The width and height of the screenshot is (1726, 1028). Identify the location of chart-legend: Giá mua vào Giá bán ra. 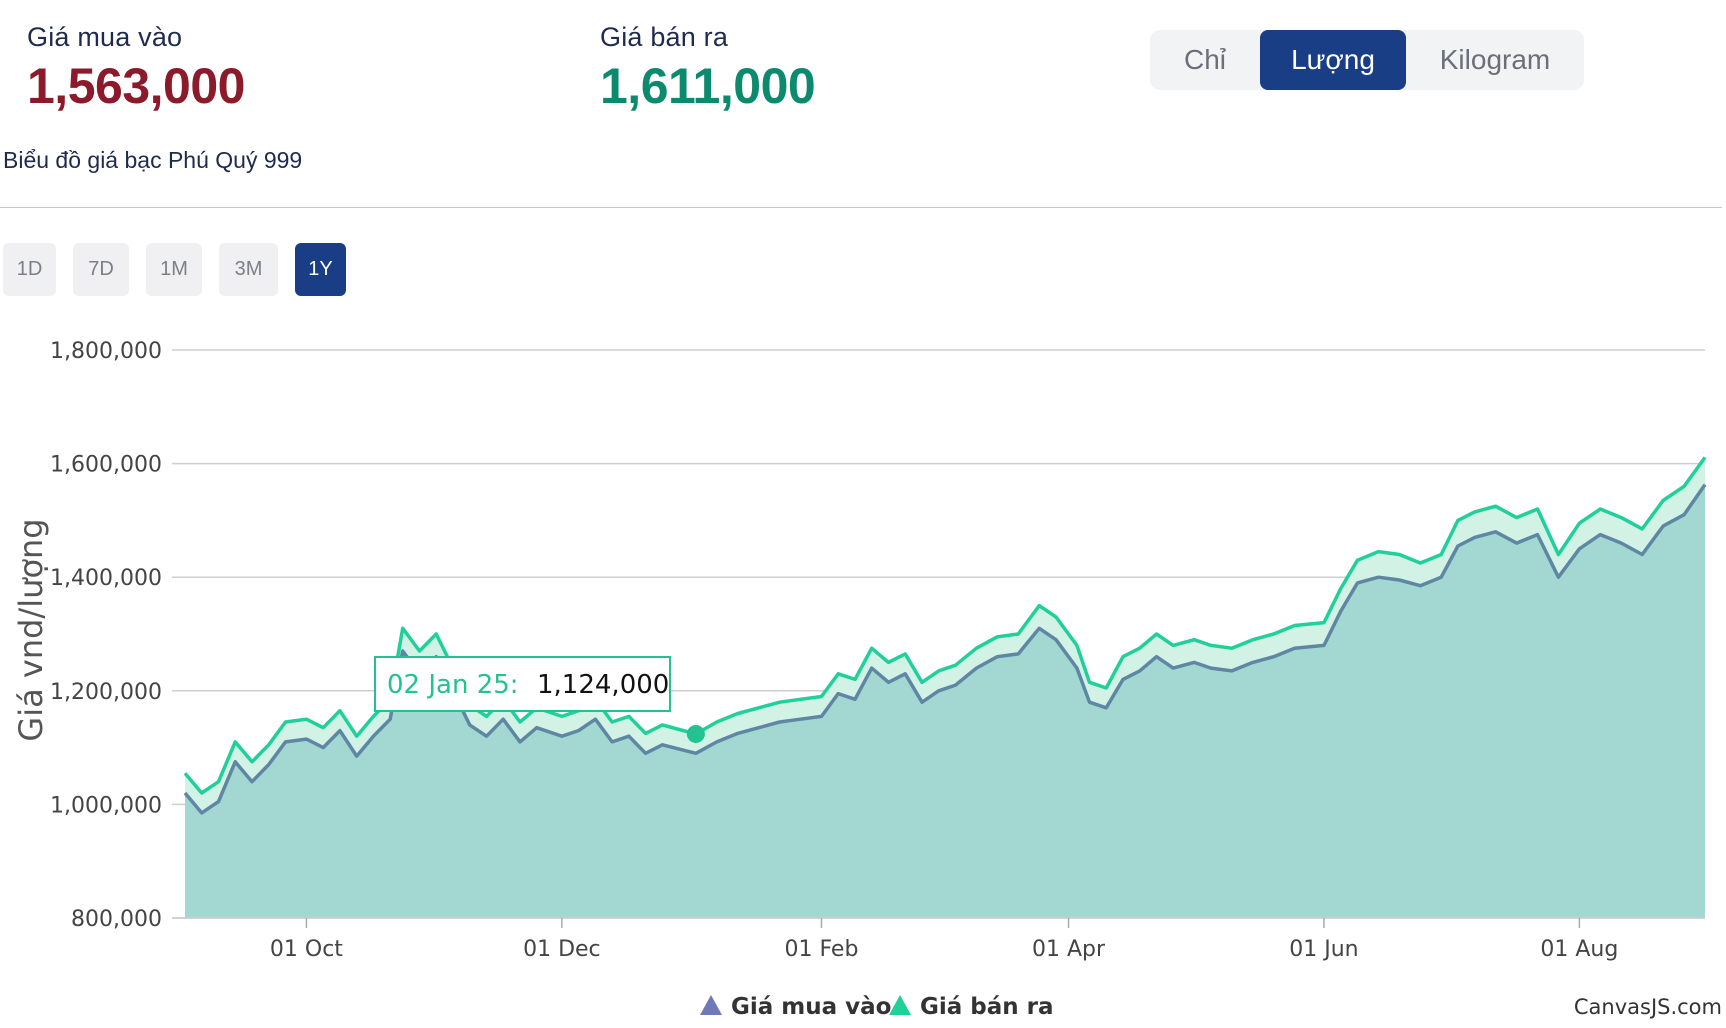
(877, 1007).